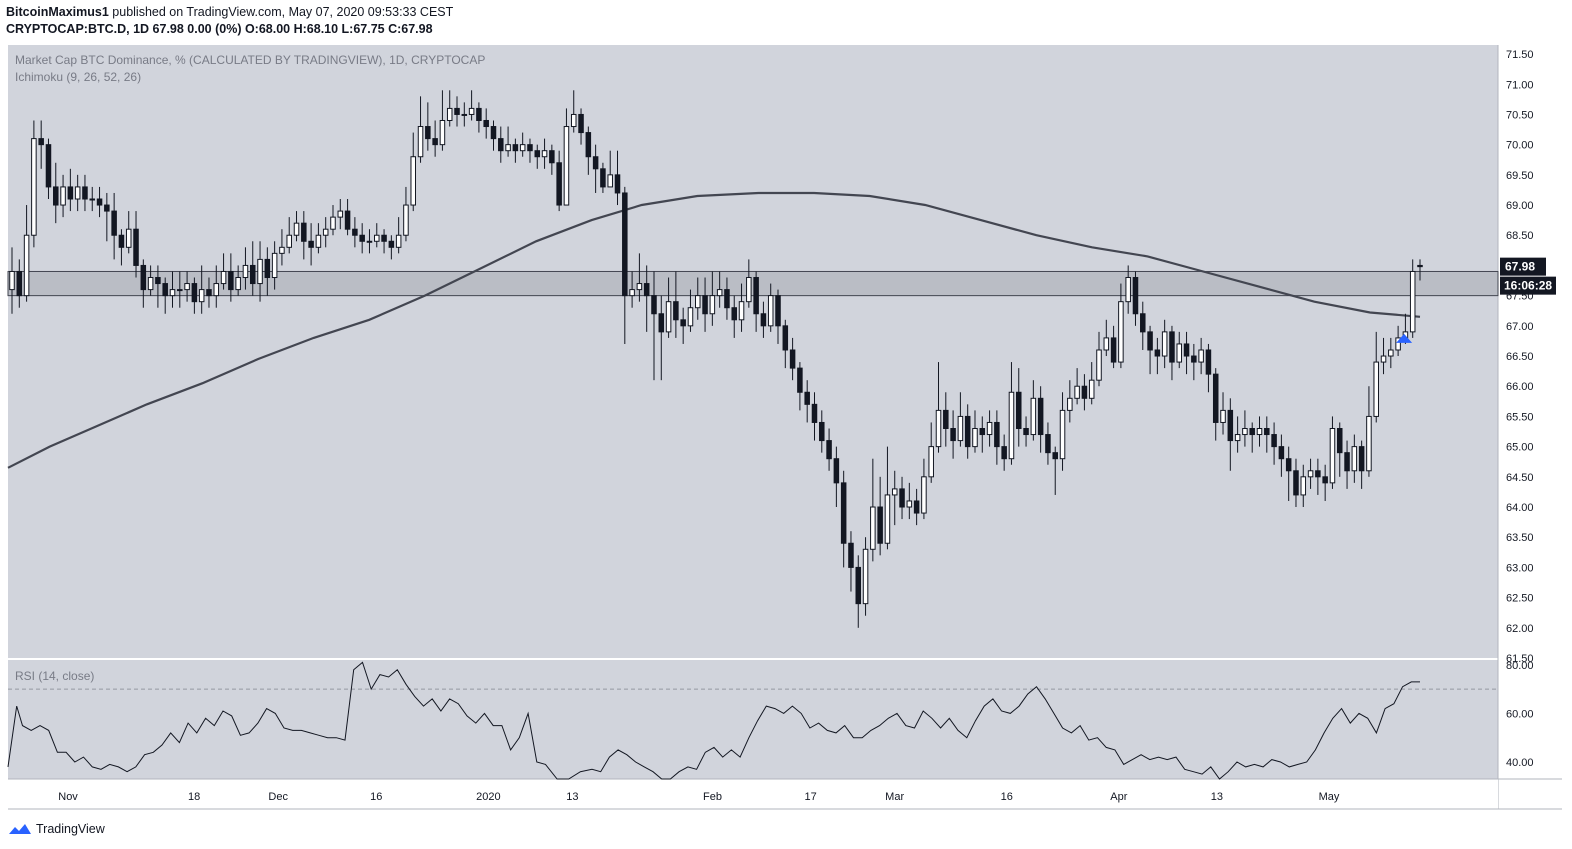  Describe the element at coordinates (1520, 629) in the screenshot. I see `price-tick-label: 62.00` at that location.